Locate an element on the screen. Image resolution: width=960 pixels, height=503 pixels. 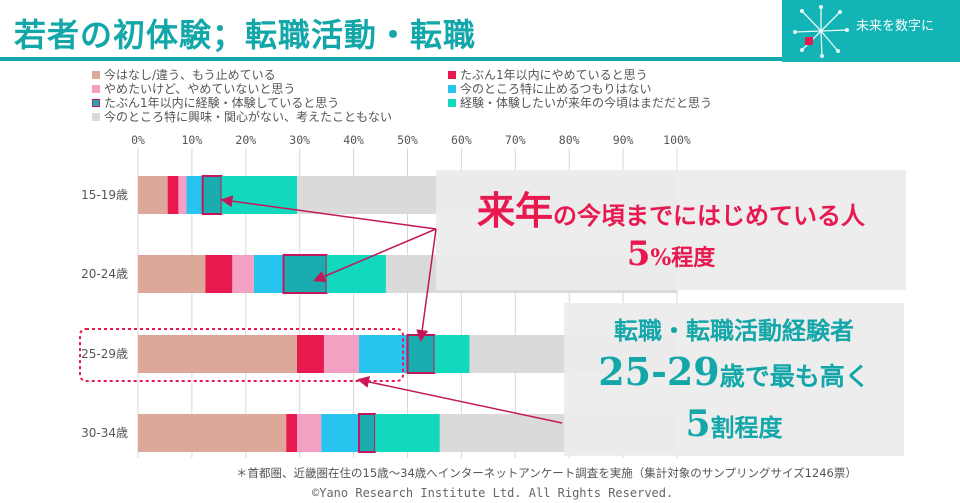
callout-next-year: 来年の今頃までにはじめている人 5%程度 is located at coordinates (671, 230).